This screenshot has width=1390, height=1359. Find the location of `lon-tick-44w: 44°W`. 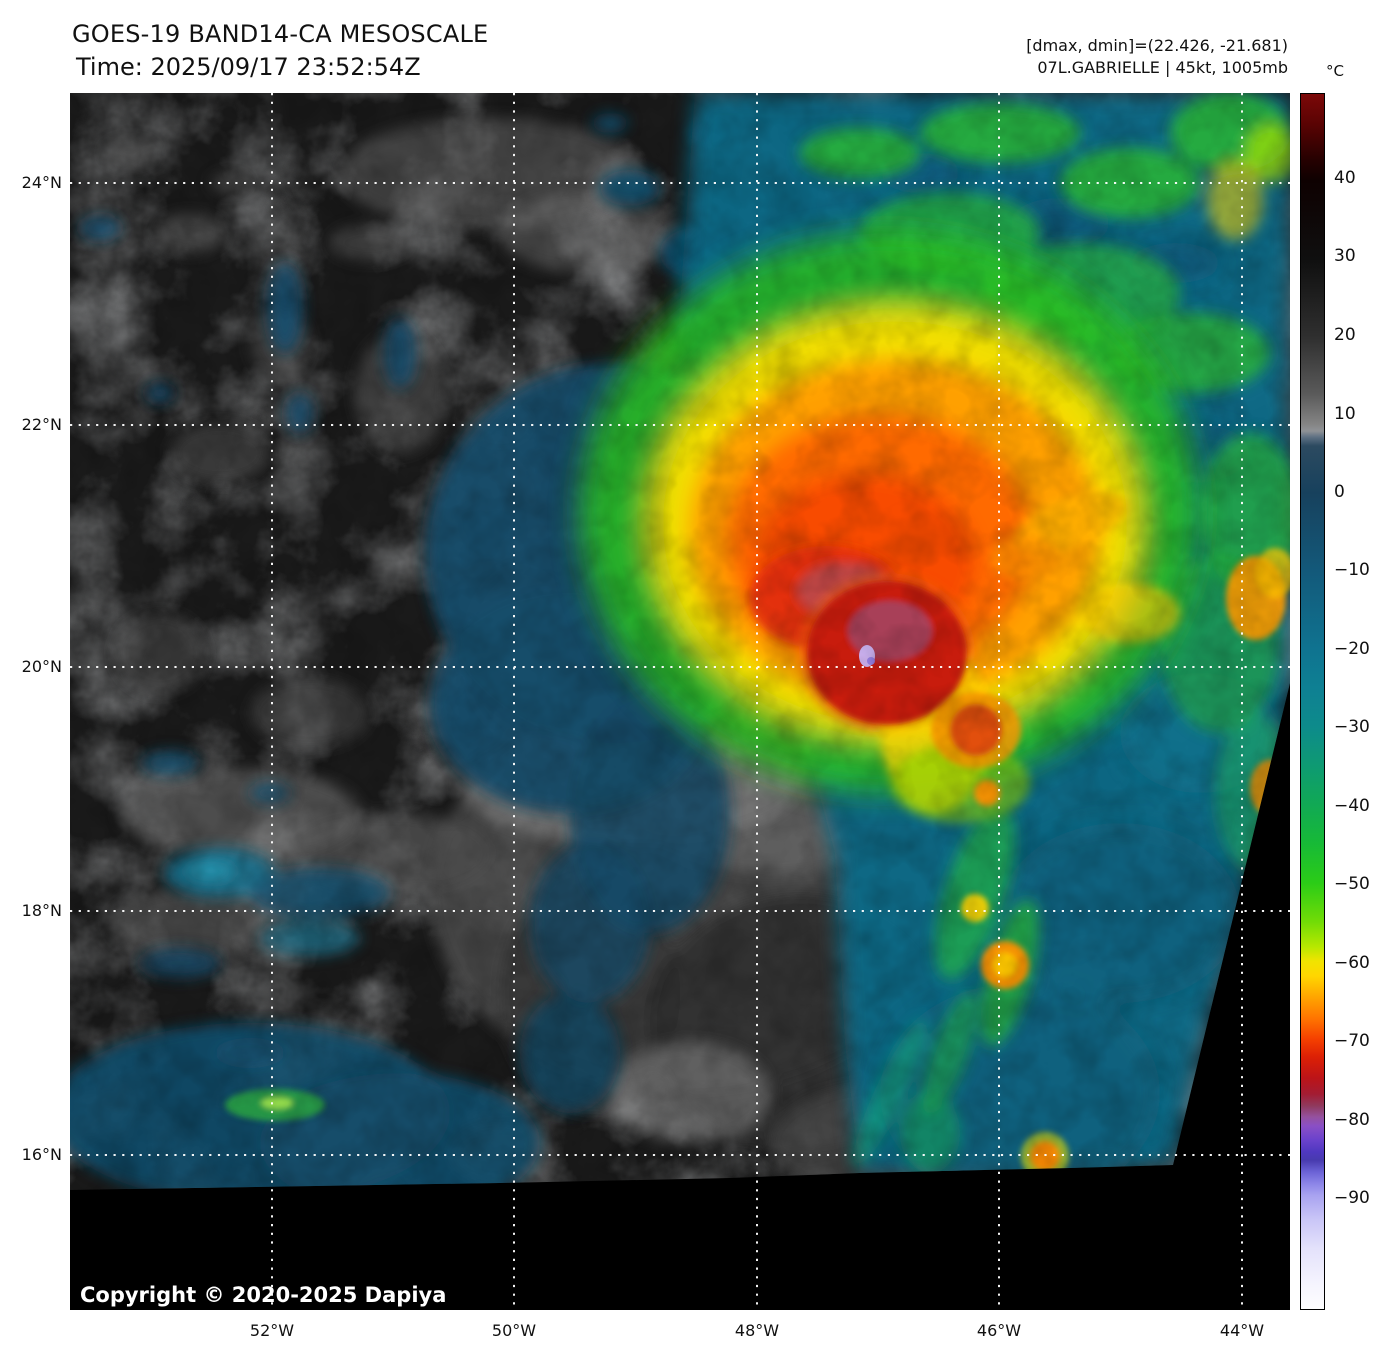

lon-tick-44w: 44°W is located at coordinates (1242, 1330).